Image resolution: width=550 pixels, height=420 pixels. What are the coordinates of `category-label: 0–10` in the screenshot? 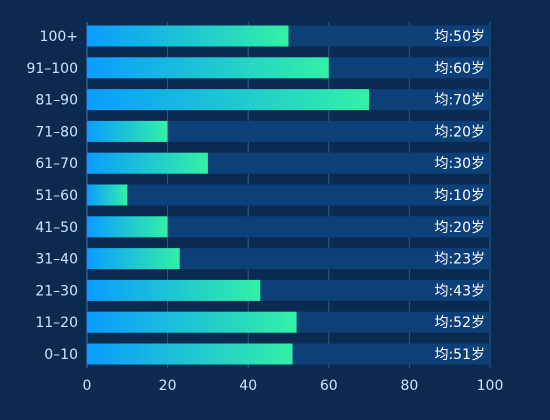 It's located at (61, 355).